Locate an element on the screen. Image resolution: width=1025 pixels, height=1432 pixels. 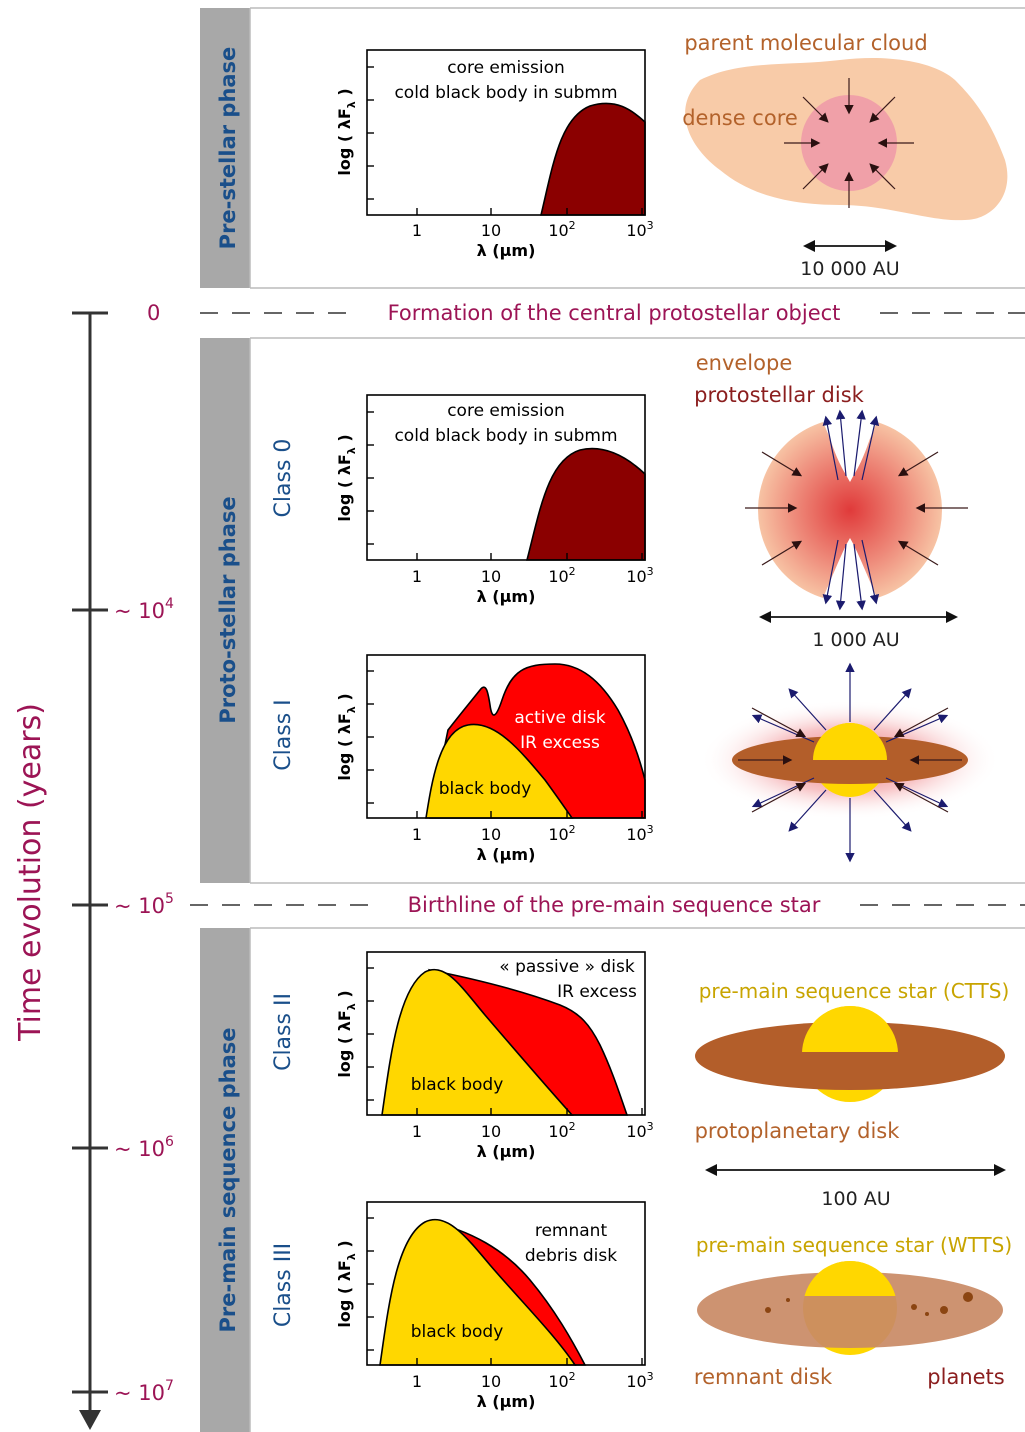
class2-annotation-1: « passive » disk is located at coordinates (567, 967).